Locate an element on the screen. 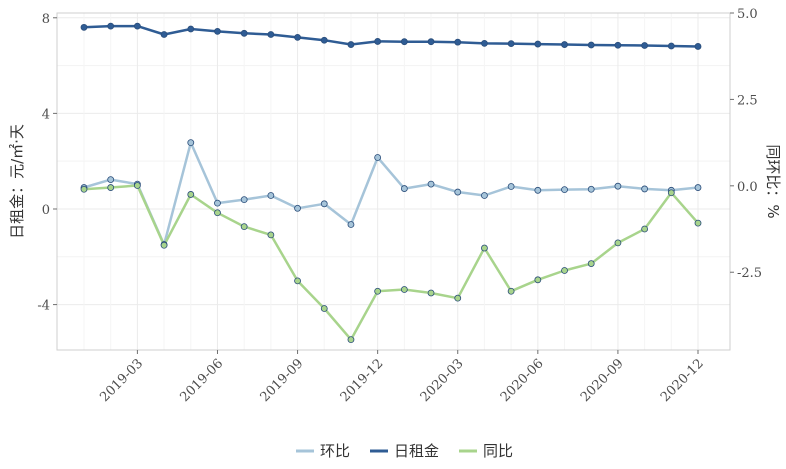 The height and width of the screenshot is (469, 786). x-tick-label: 2020-06 is located at coordinates (522, 380).